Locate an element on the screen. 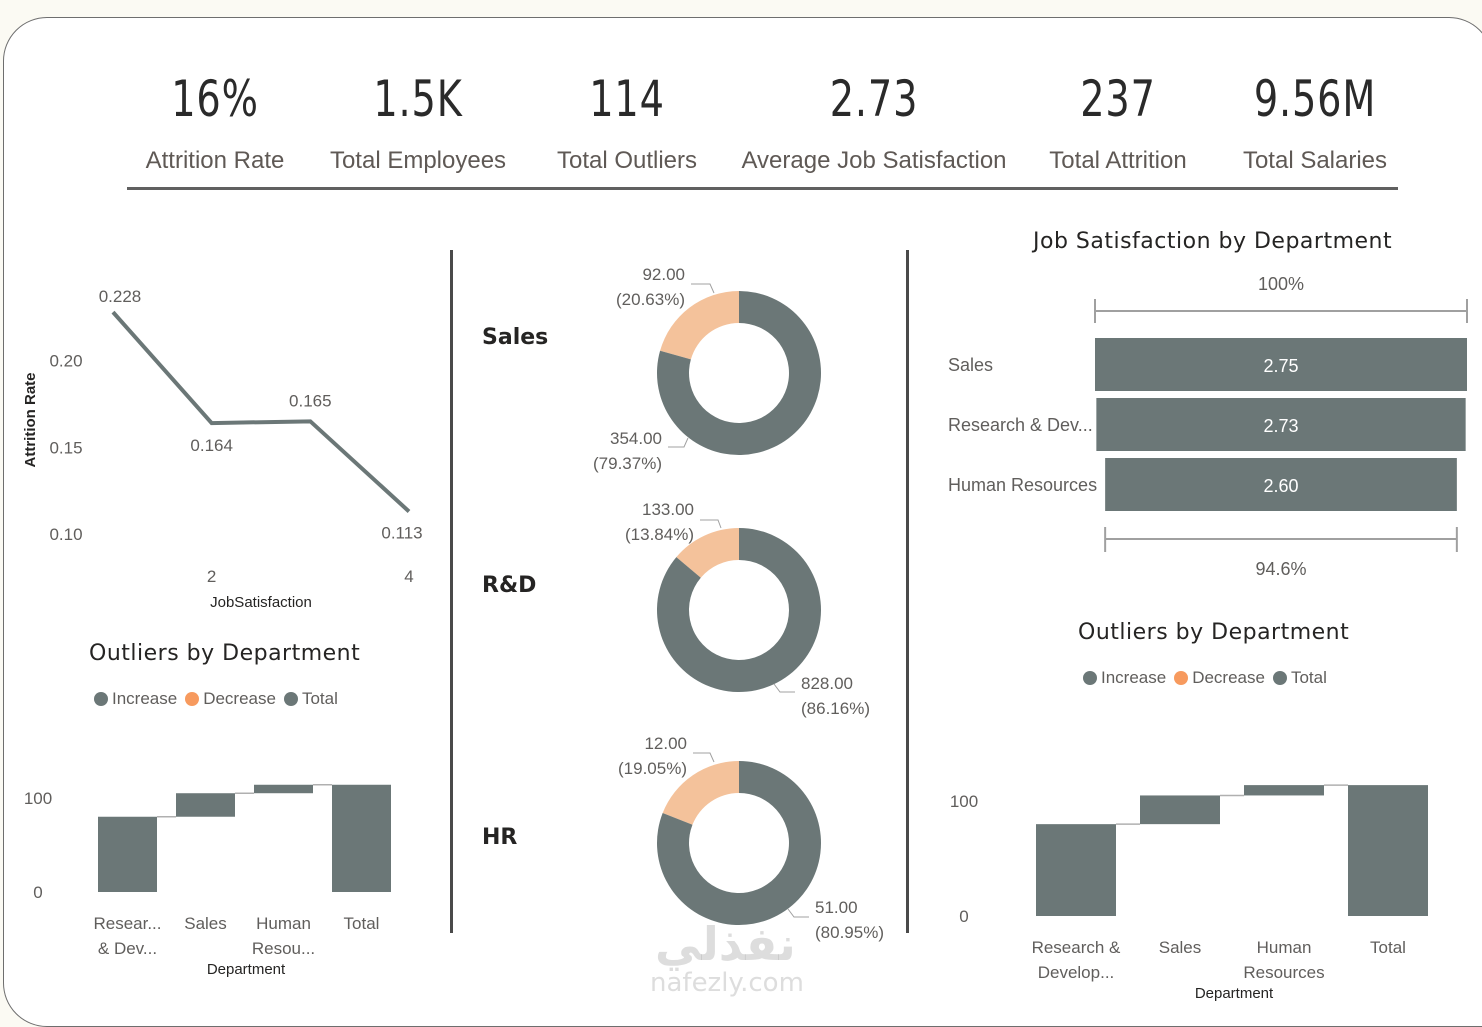 The height and width of the screenshot is (1027, 1482). outliers-left-legend: Increase Decrease Total is located at coordinates (216, 699).